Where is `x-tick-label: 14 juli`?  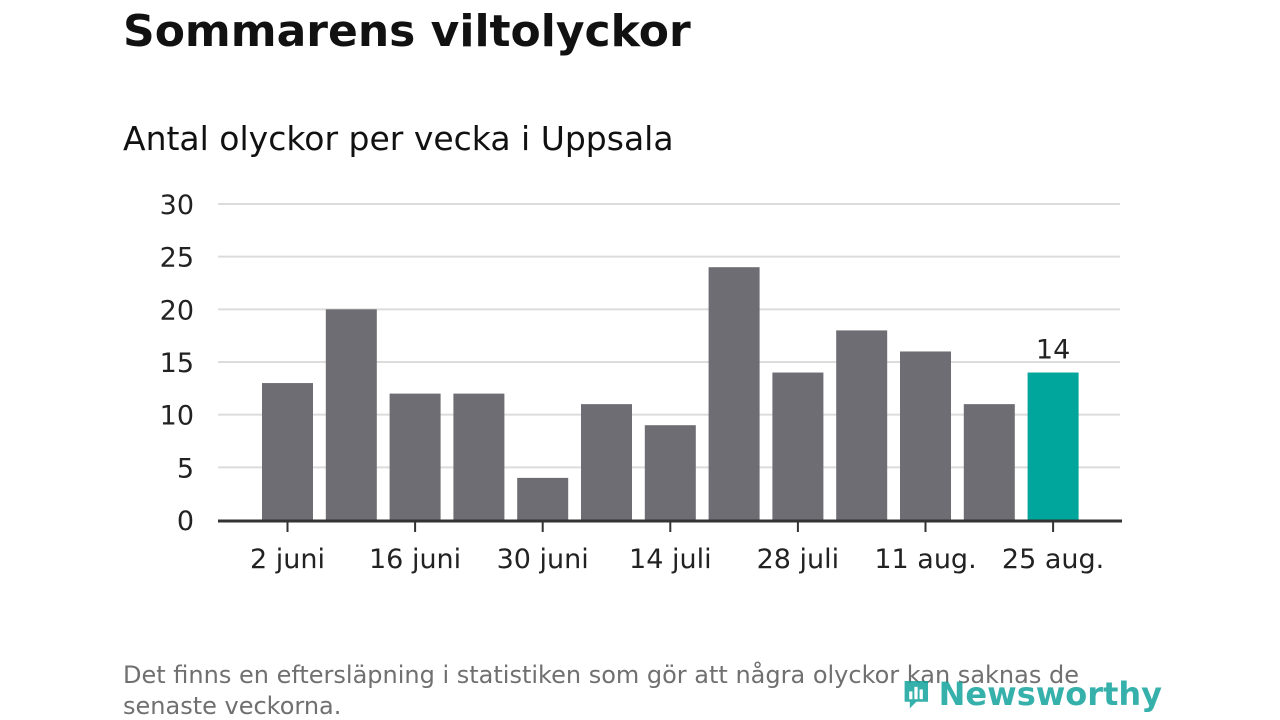
x-tick-label: 14 juli is located at coordinates (670, 559).